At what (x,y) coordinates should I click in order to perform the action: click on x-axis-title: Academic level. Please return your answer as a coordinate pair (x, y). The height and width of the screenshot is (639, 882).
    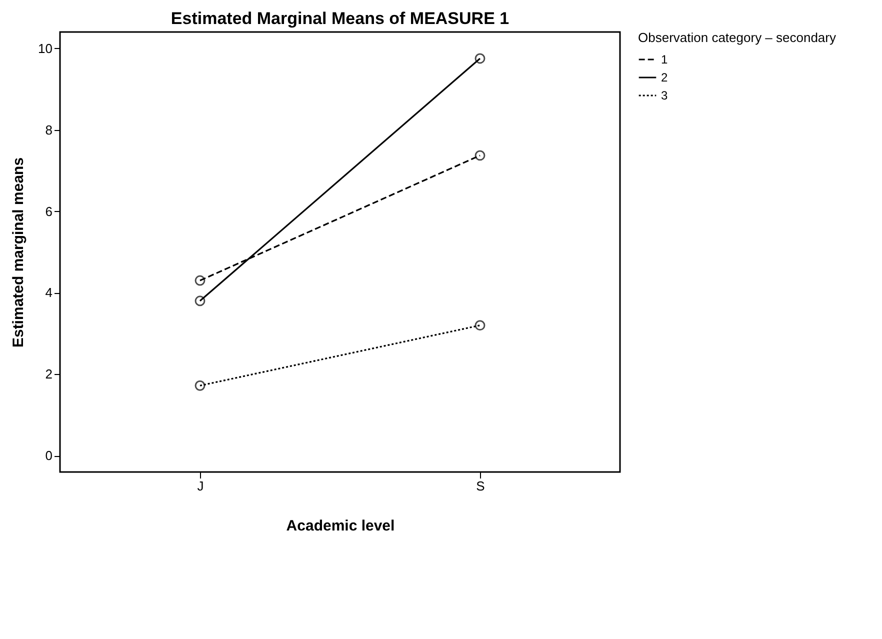
    Looking at the image, I should click on (340, 526).